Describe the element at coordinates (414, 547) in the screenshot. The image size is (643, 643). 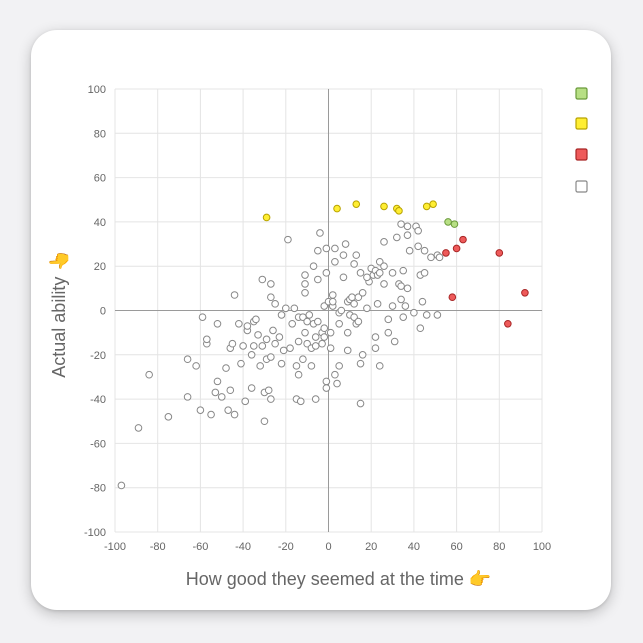
I see `x-tick-label: 40` at that location.